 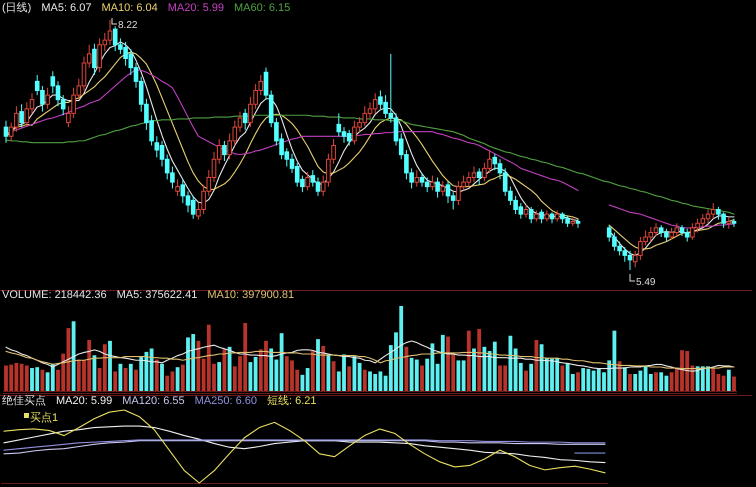 What do you see at coordinates (129, 8) in the screenshot?
I see `text: MA10: 6.04` at bounding box center [129, 8].